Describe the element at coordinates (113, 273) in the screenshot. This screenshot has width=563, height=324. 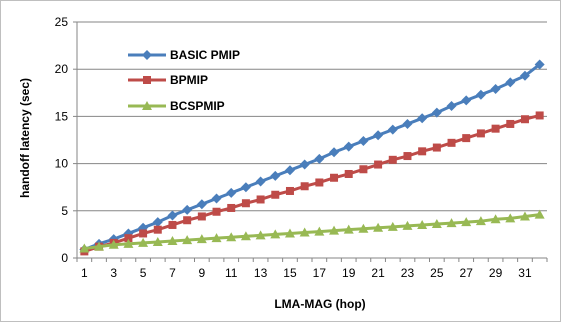
I see `x-tick-label: 3` at that location.